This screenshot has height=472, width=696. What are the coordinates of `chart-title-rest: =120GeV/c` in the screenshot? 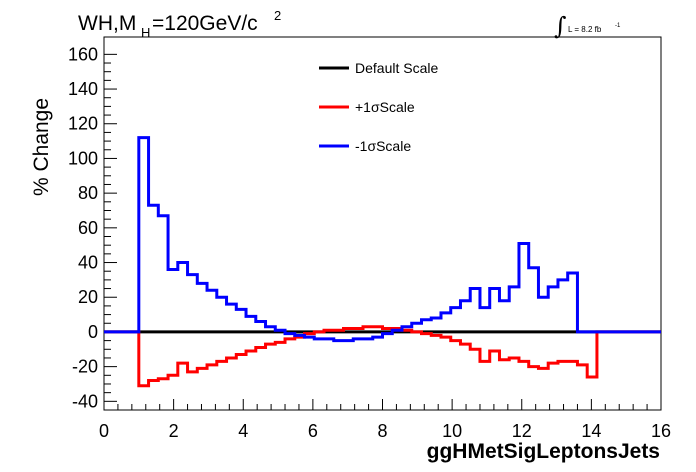 It's located at (205, 23).